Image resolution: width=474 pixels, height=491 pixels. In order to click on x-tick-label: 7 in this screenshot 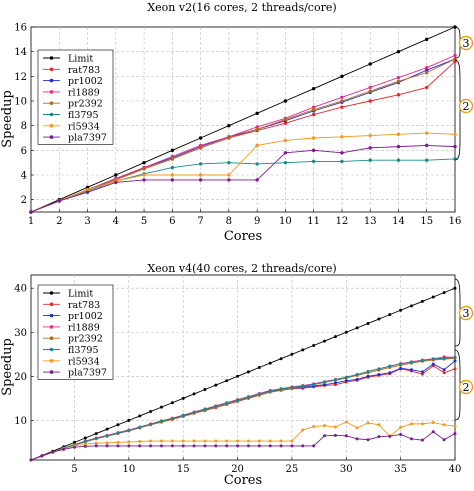, I will do `click(200, 221)`.